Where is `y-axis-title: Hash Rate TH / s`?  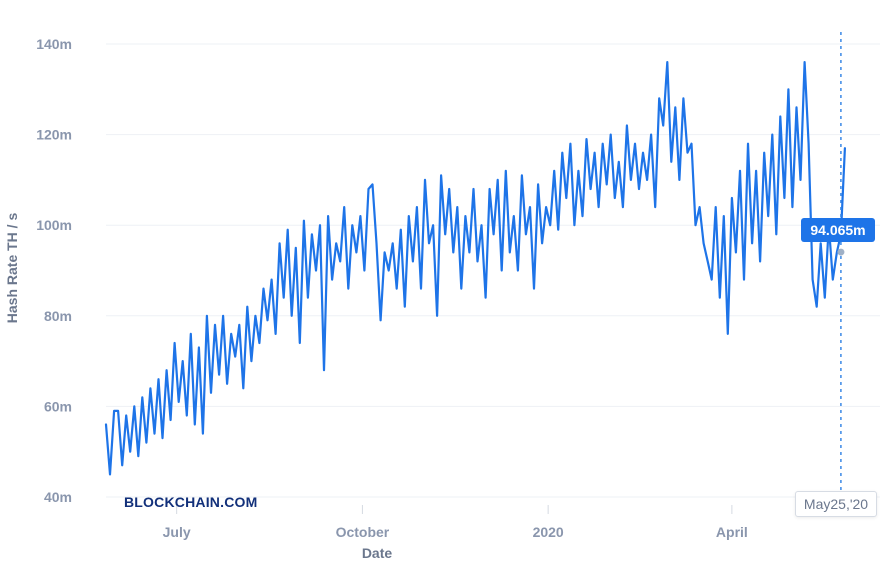 y-axis-title: Hash Rate TH / s is located at coordinates (12, 268).